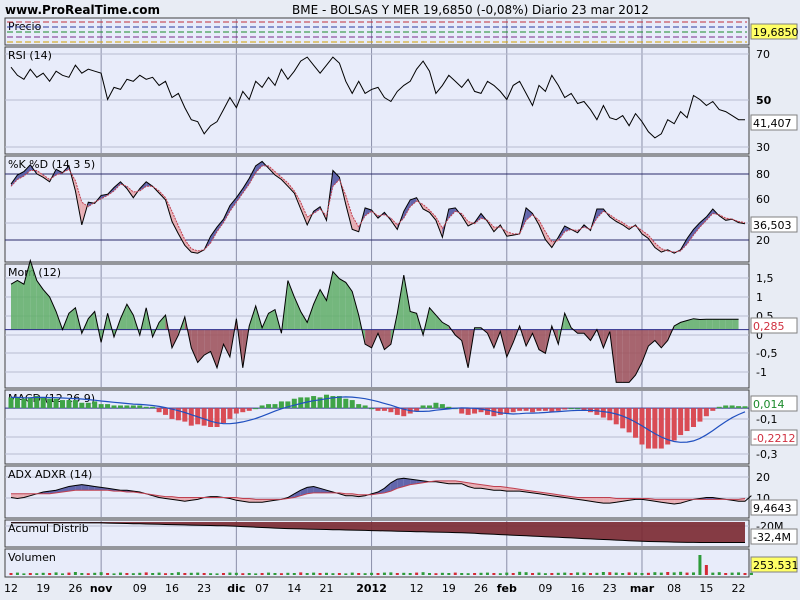 The height and width of the screenshot is (600, 800). I want to click on panel-volume, so click(377, 563).